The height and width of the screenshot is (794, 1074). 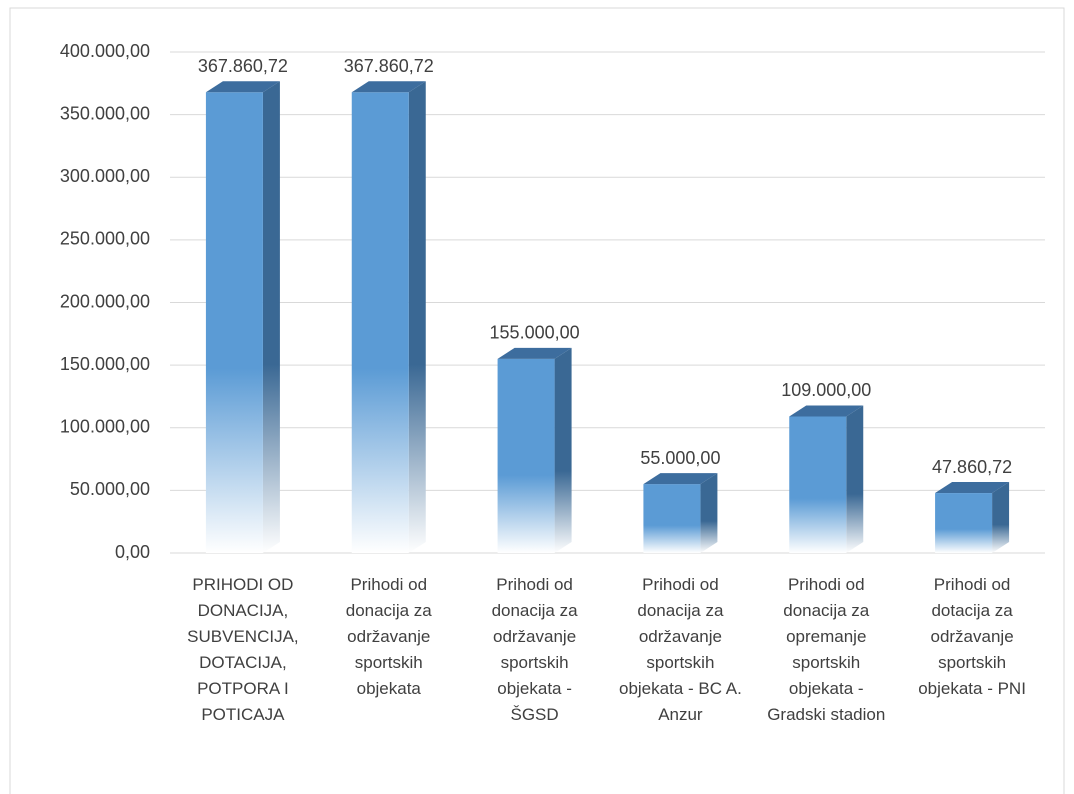 What do you see at coordinates (105, 51) in the screenshot?
I see `y-tick-label: 400.000,00` at bounding box center [105, 51].